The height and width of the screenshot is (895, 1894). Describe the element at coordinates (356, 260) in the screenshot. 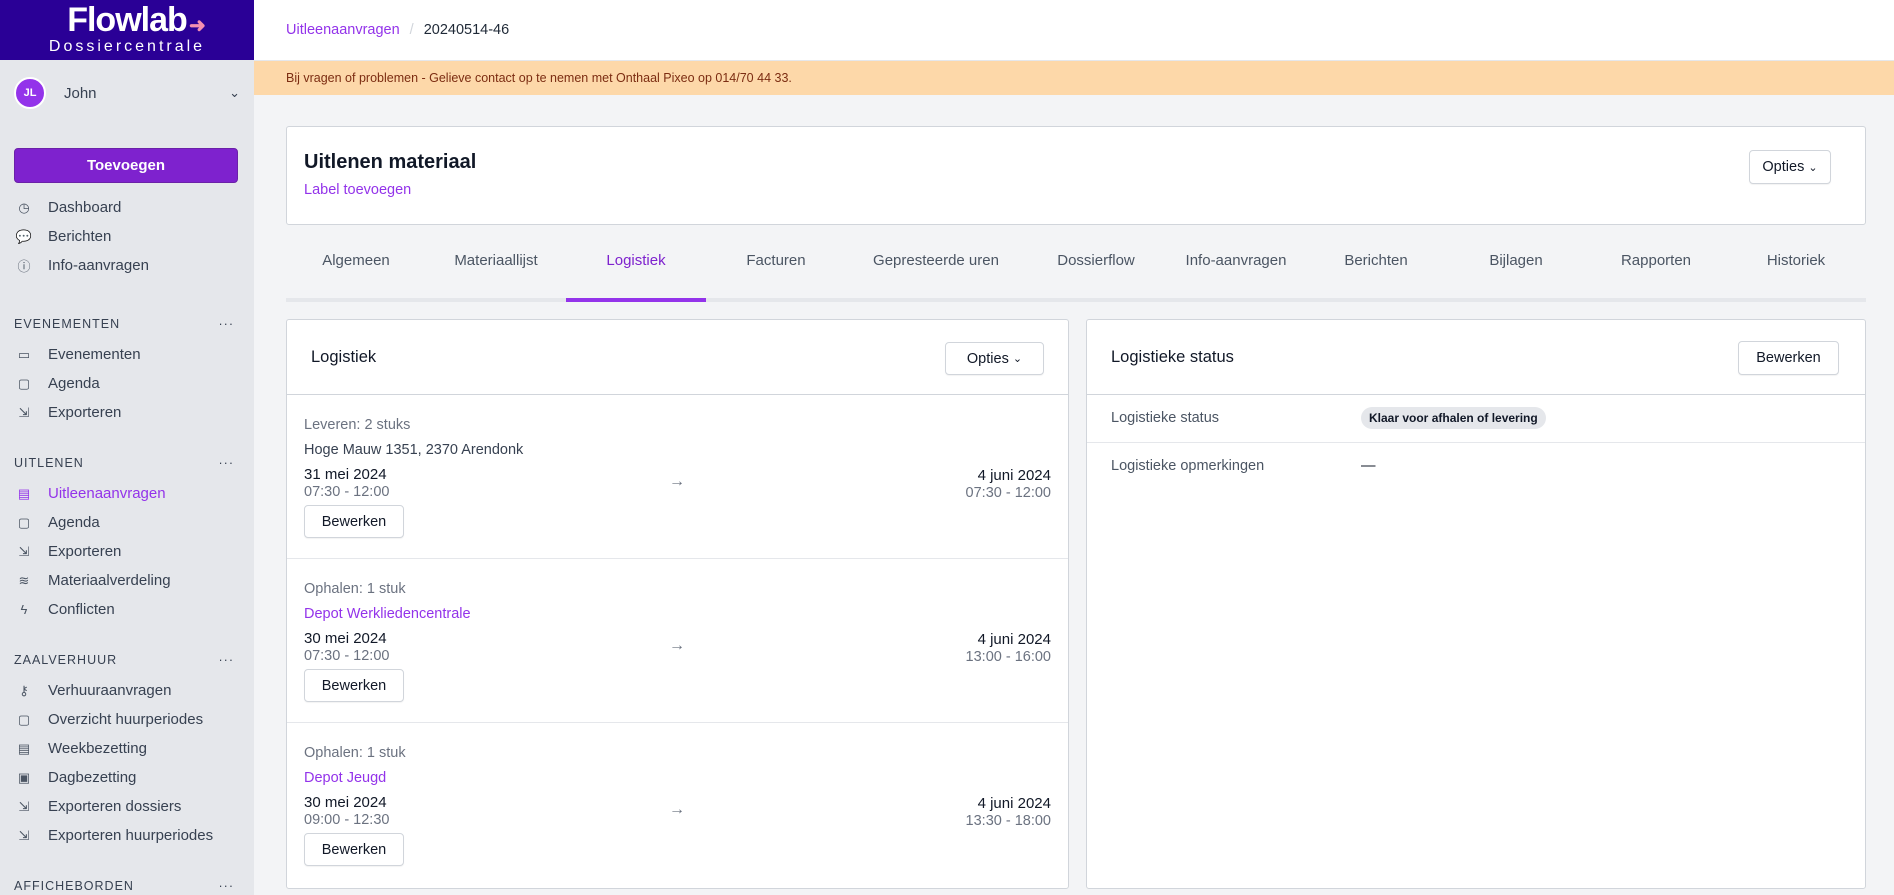

I see `tab-algemeen: Algemeen` at that location.